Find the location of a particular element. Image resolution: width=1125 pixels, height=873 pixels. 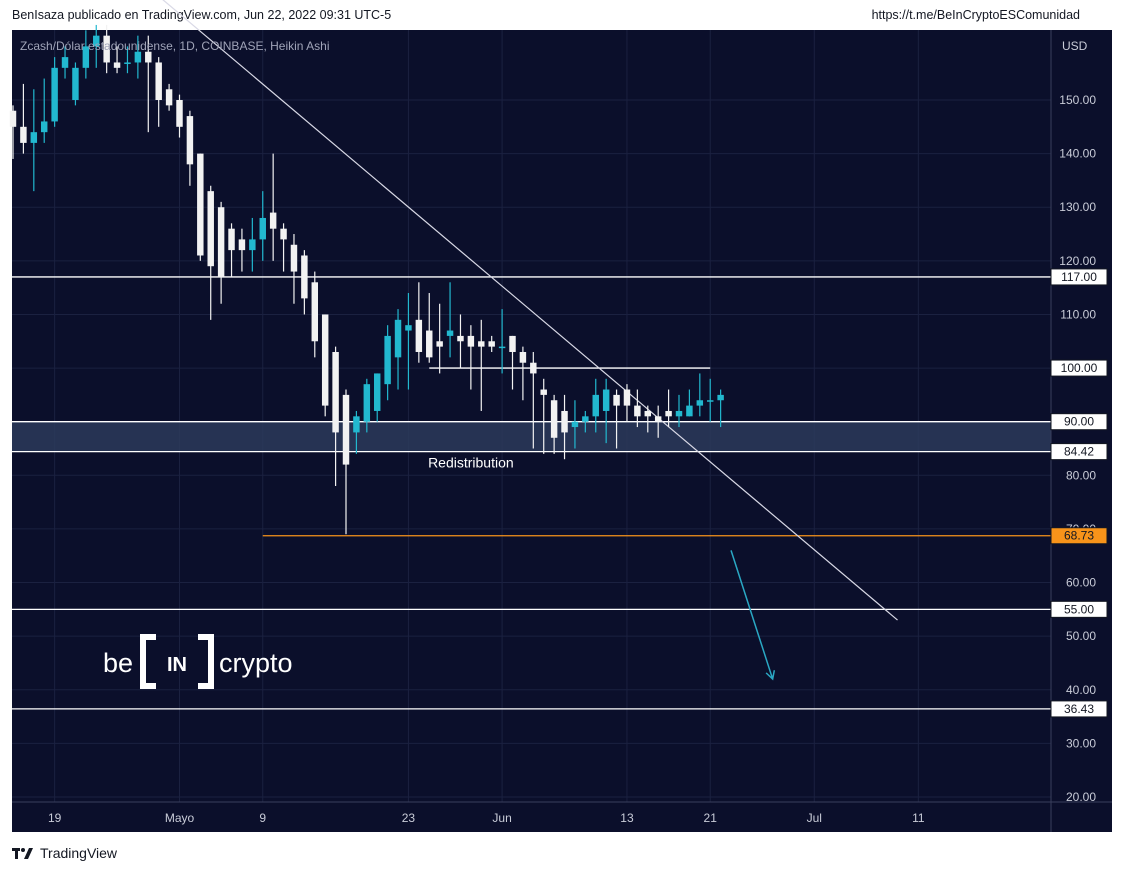

time-tick-label: 21 is located at coordinates (711, 818).